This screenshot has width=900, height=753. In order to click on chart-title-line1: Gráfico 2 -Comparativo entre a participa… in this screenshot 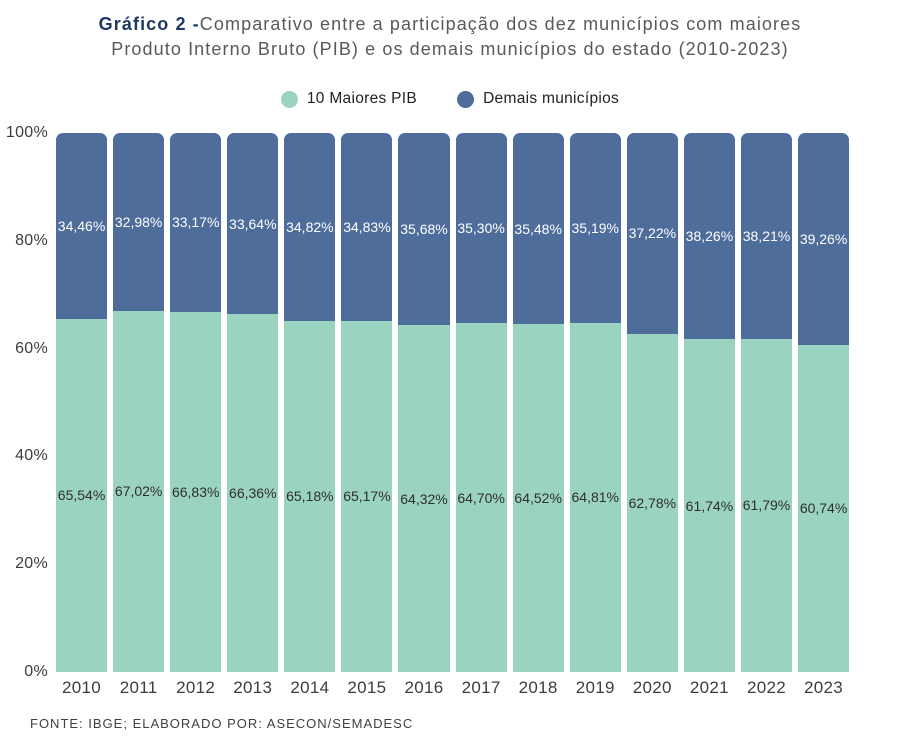, I will do `click(450, 24)`.